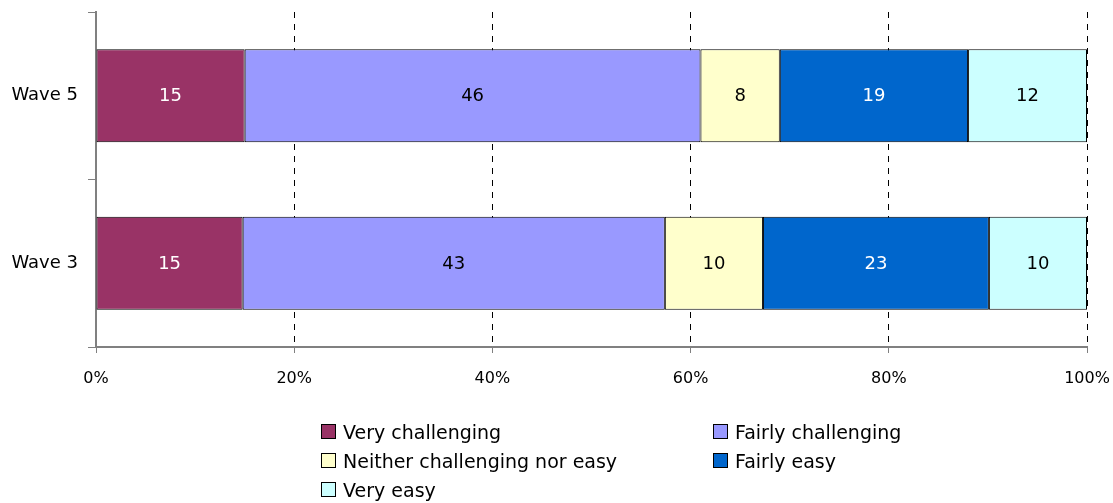 This screenshot has width=1113, height=503. What do you see at coordinates (876, 262) in the screenshot?
I see `data-label: 23` at bounding box center [876, 262].